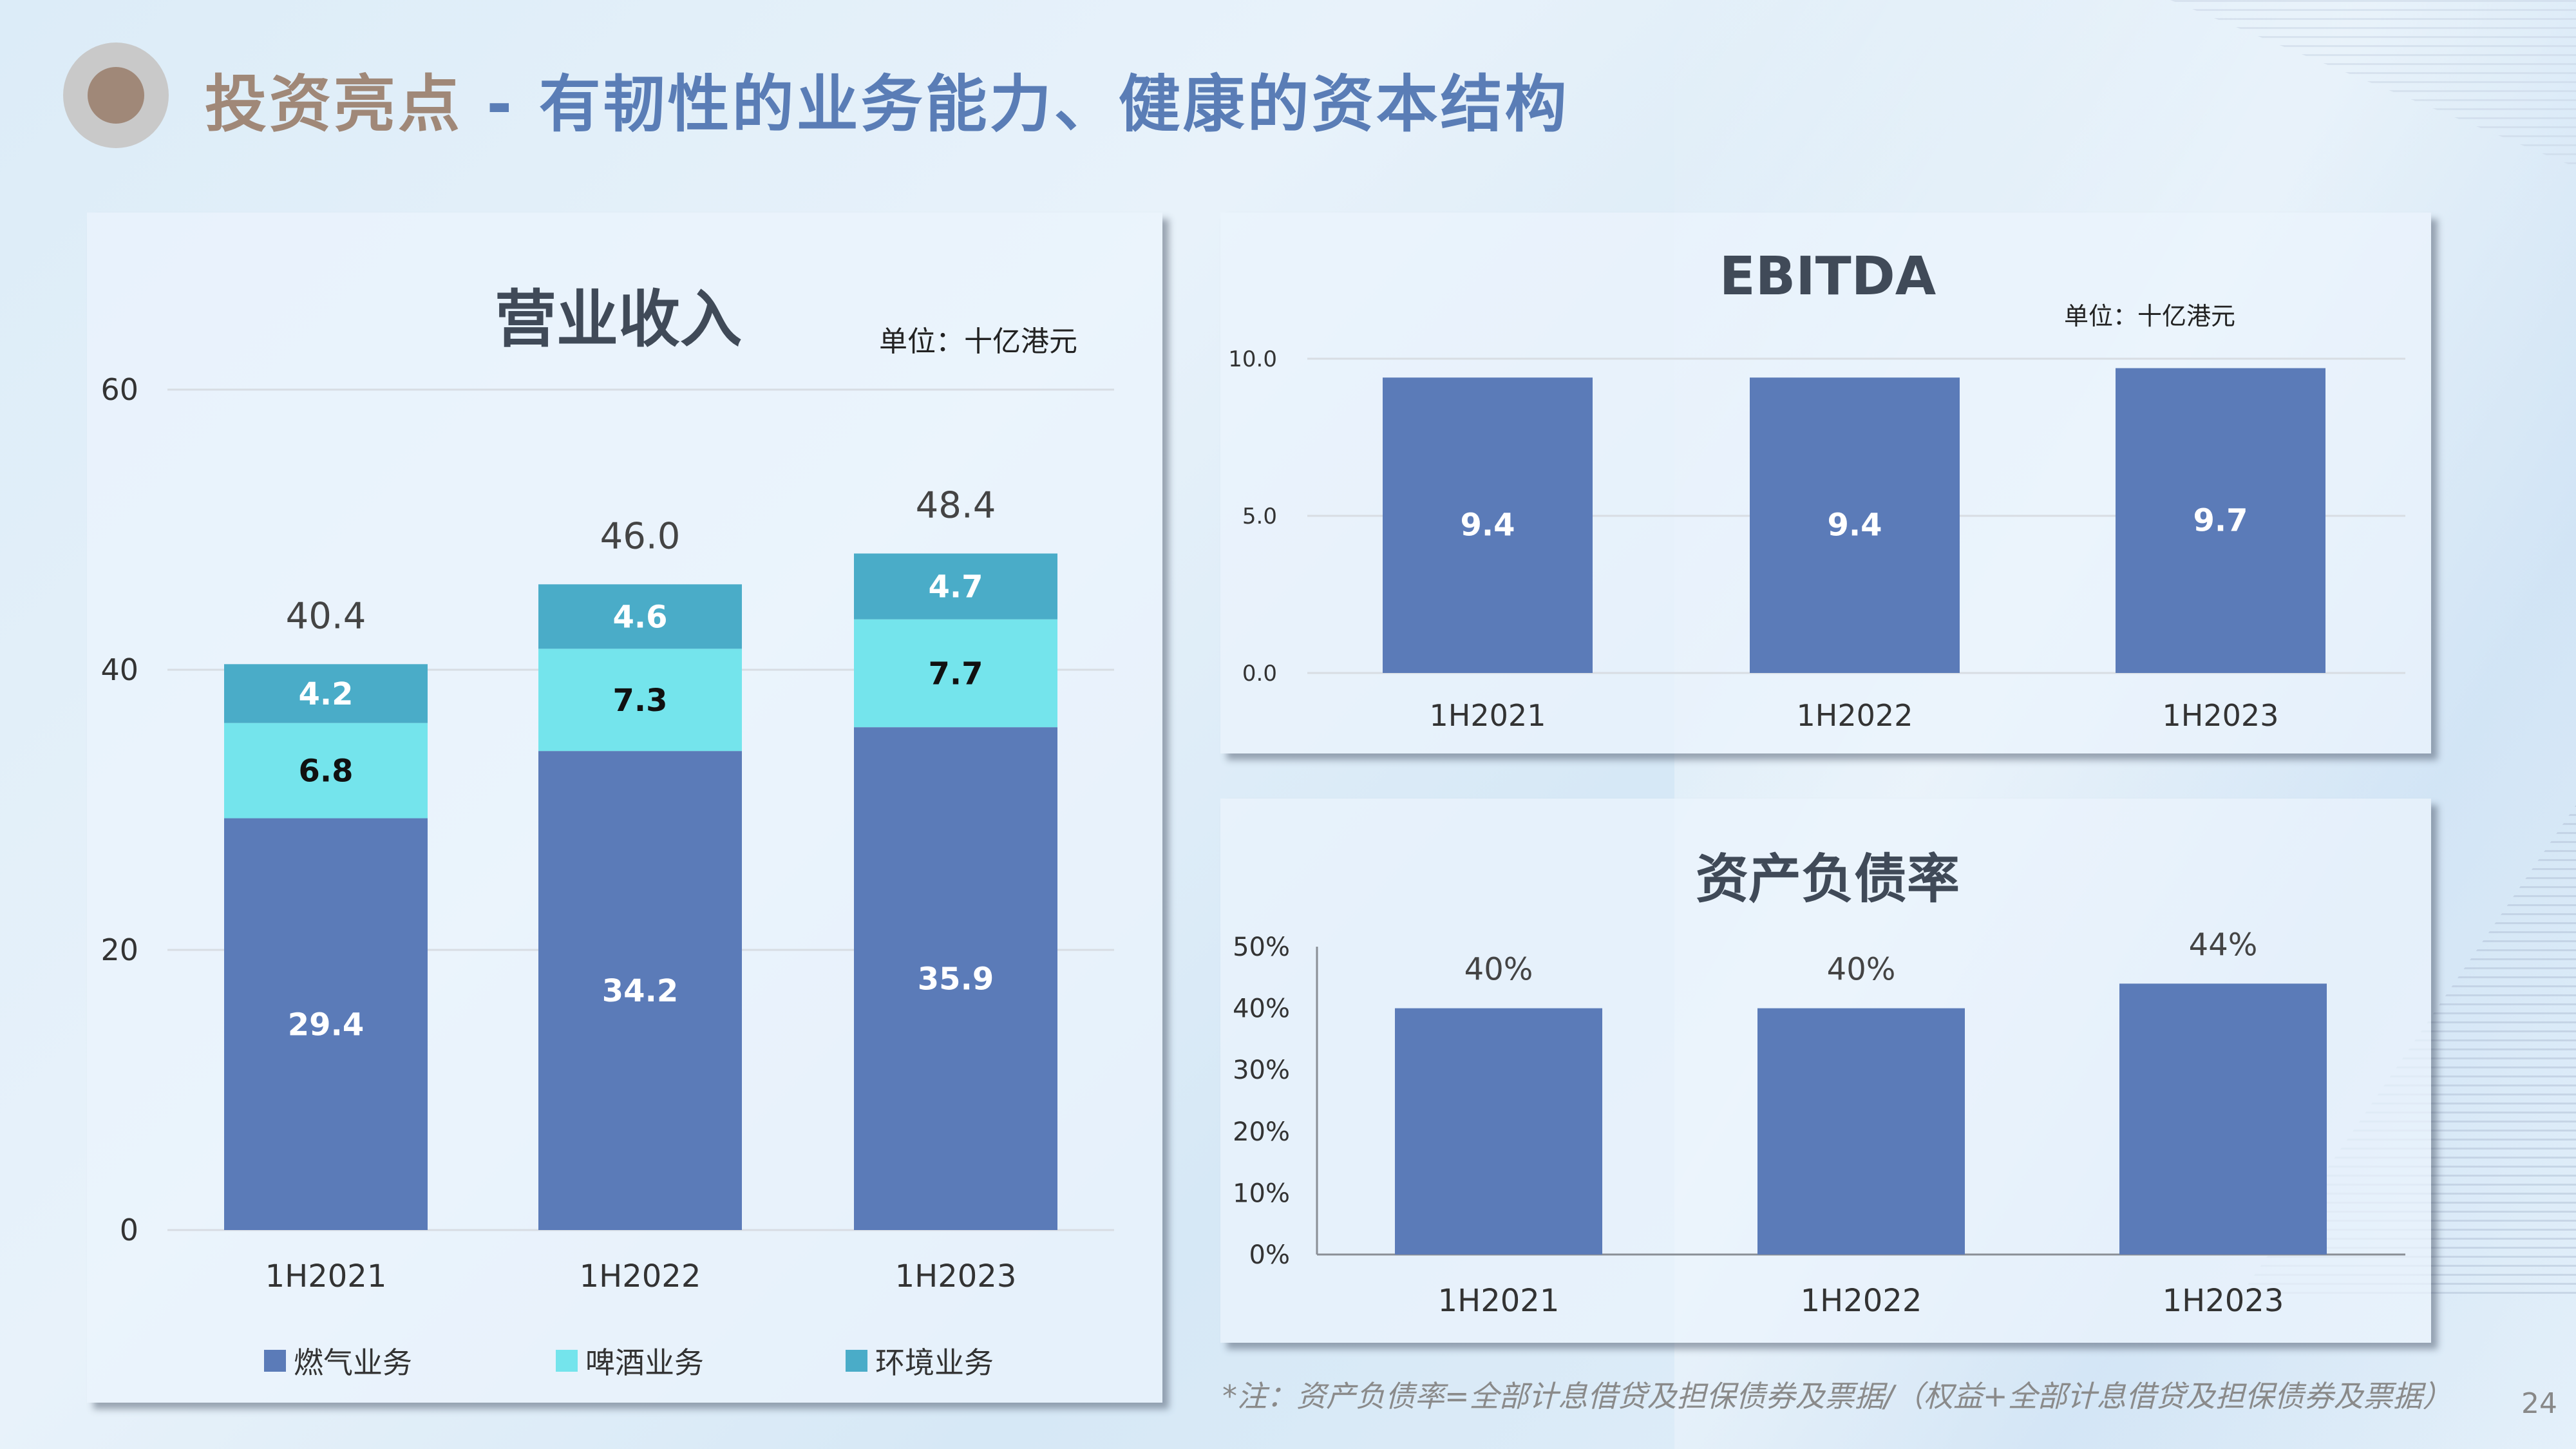 The width and height of the screenshot is (2576, 1449). What do you see at coordinates (1261, 1070) in the screenshot?
I see `debt-ratio-y-tick: 30%` at bounding box center [1261, 1070].